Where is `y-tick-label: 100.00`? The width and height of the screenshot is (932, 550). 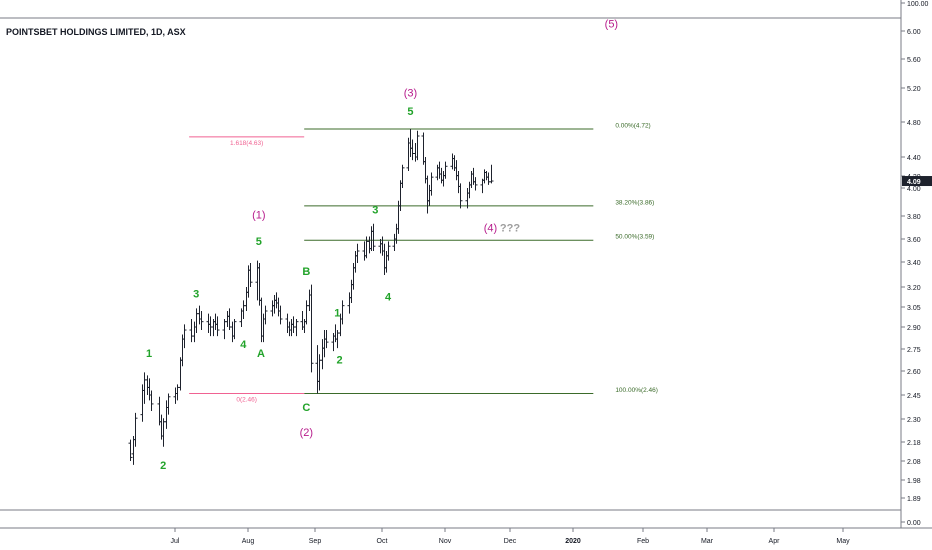
y-tick-label: 100.00 is located at coordinates (918, 4).